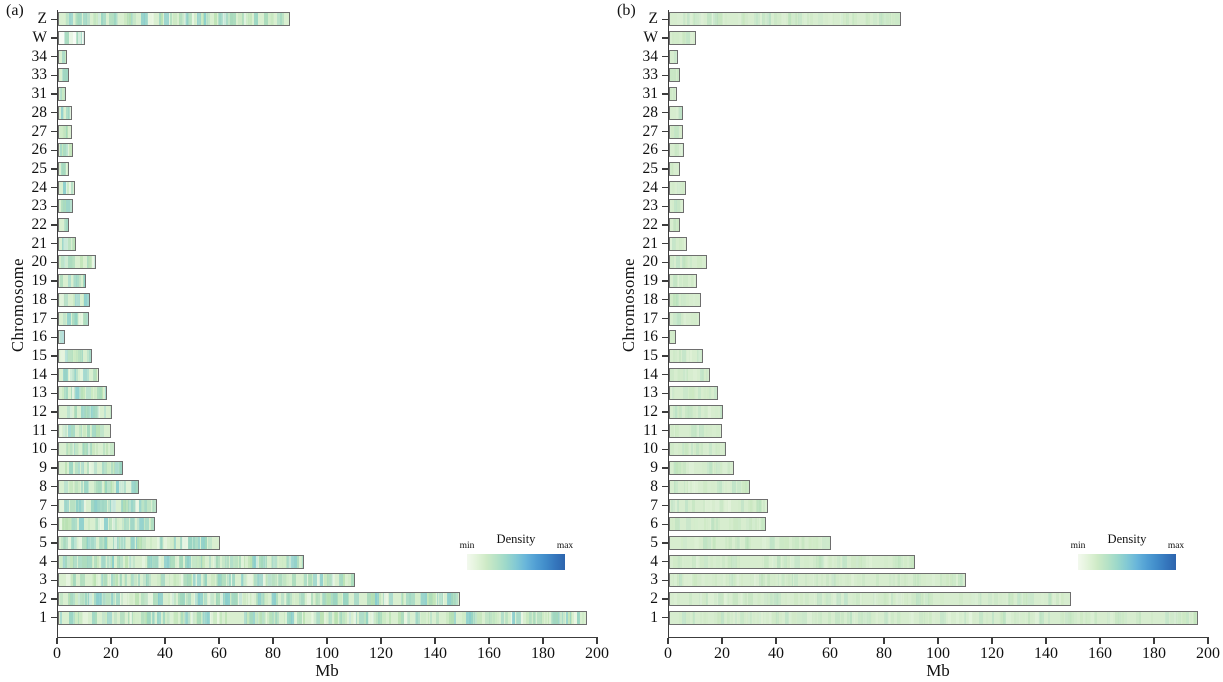 The width and height of the screenshot is (1223, 682). Describe the element at coordinates (938, 670) in the screenshot. I see `x-axis-title-b: Mb` at that location.